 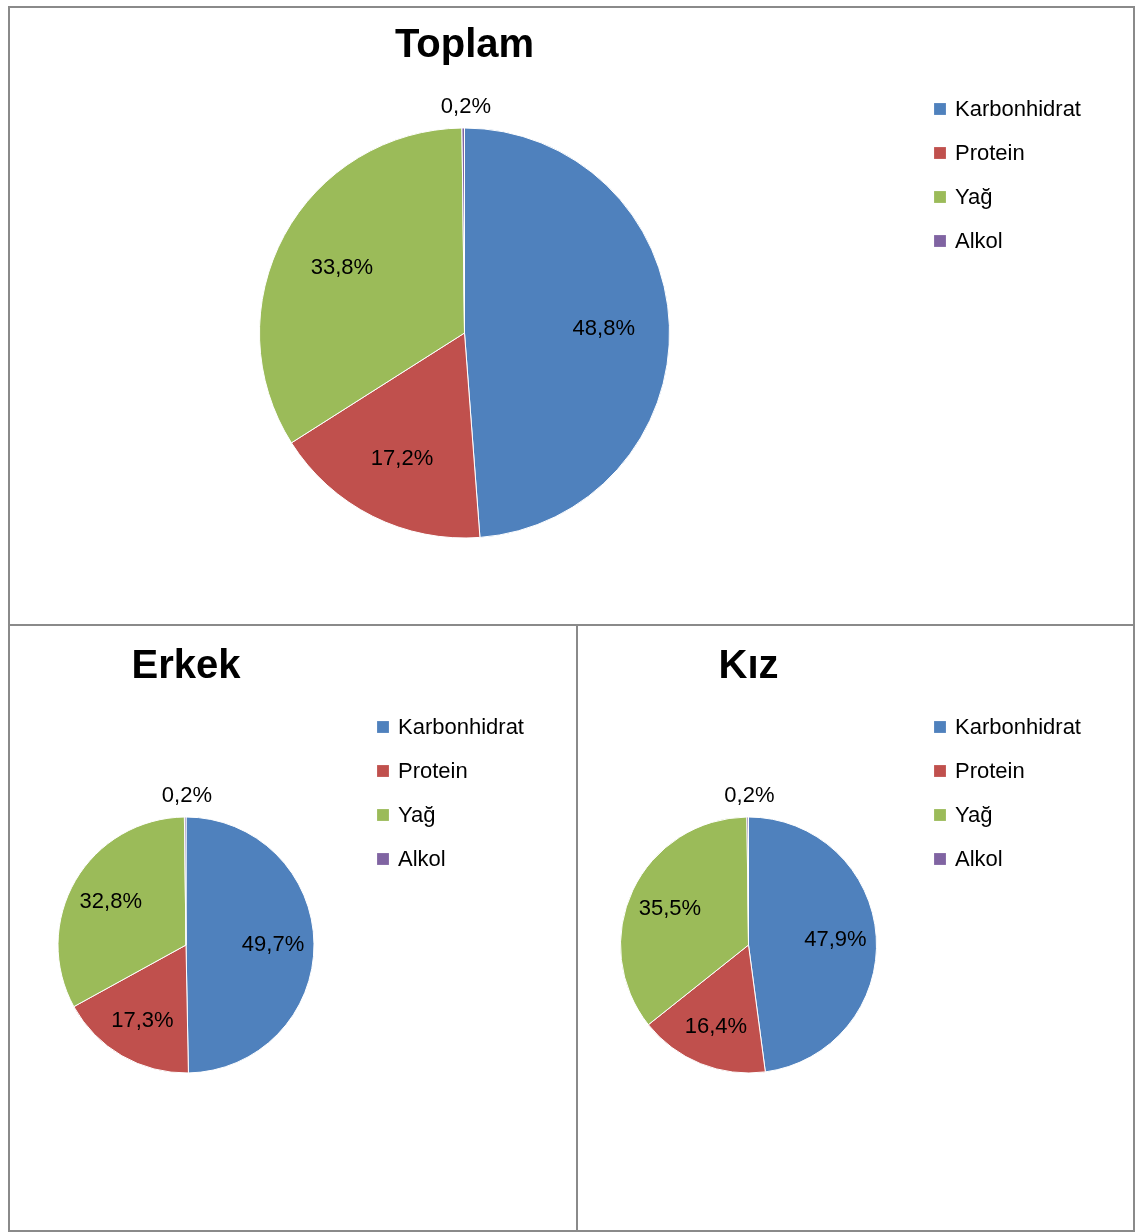 I want to click on chart-title: Toplam, so click(x=464, y=43).